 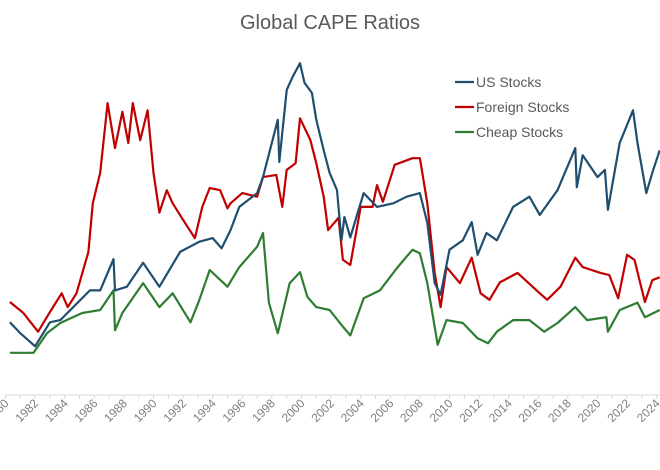 I want to click on x-tick-label: 1980, so click(x=6, y=410).